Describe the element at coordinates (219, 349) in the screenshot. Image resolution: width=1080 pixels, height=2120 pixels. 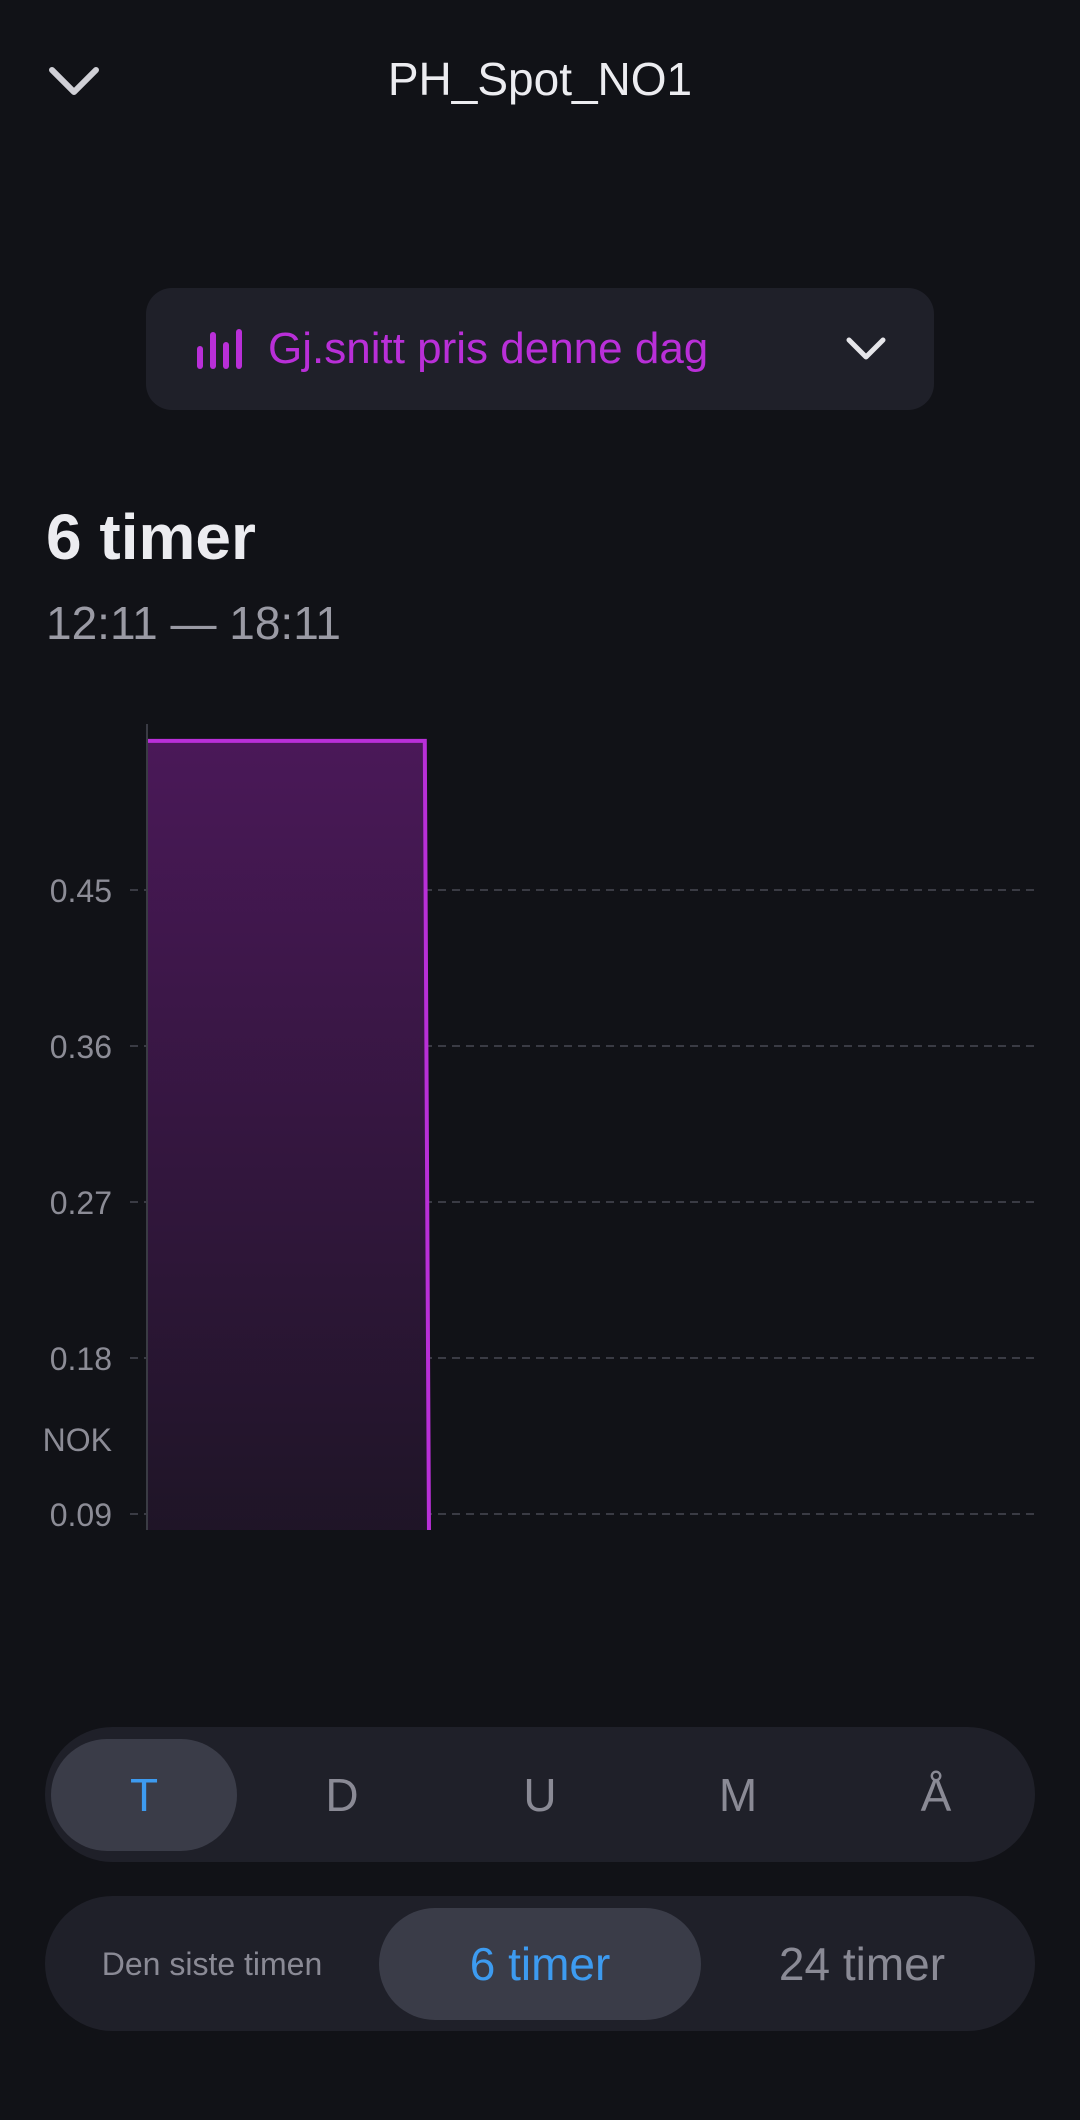
I see `bar-chart-icon` at that location.